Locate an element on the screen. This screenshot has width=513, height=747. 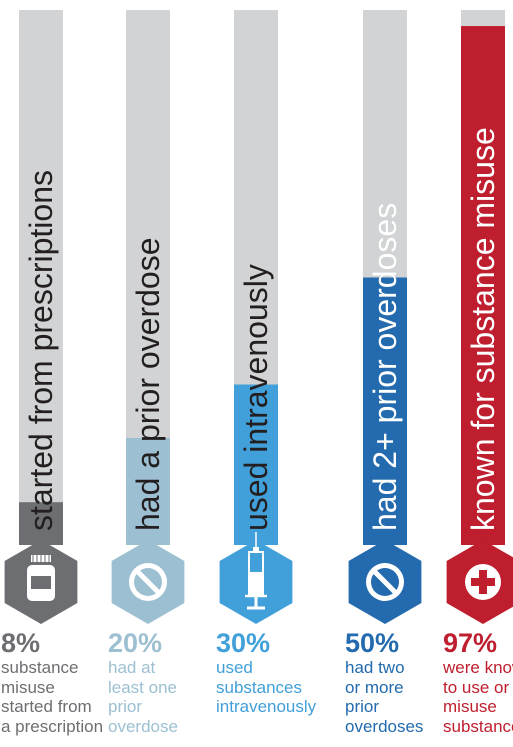
bar-track is located at coordinates (41, 277).